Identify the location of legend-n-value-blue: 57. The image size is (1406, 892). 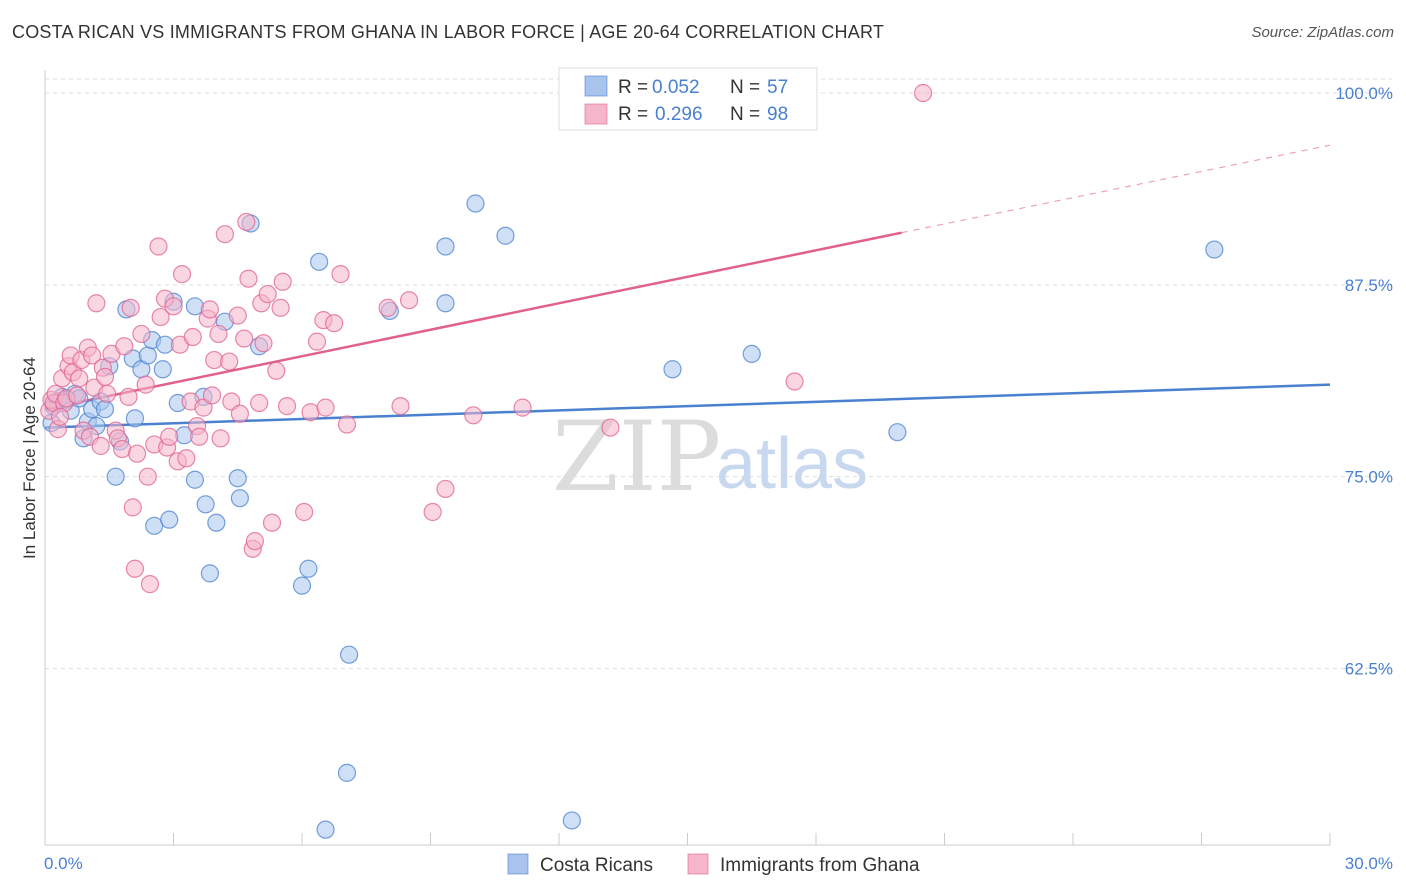
(777, 87).